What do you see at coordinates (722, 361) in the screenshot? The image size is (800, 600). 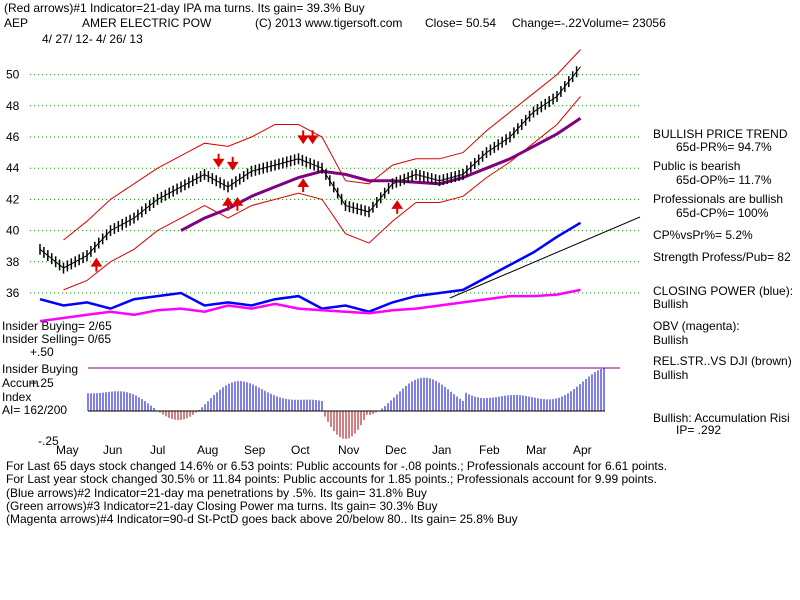 I see `rel-strength-label: REL.STR..VS DJI (brown)` at bounding box center [722, 361].